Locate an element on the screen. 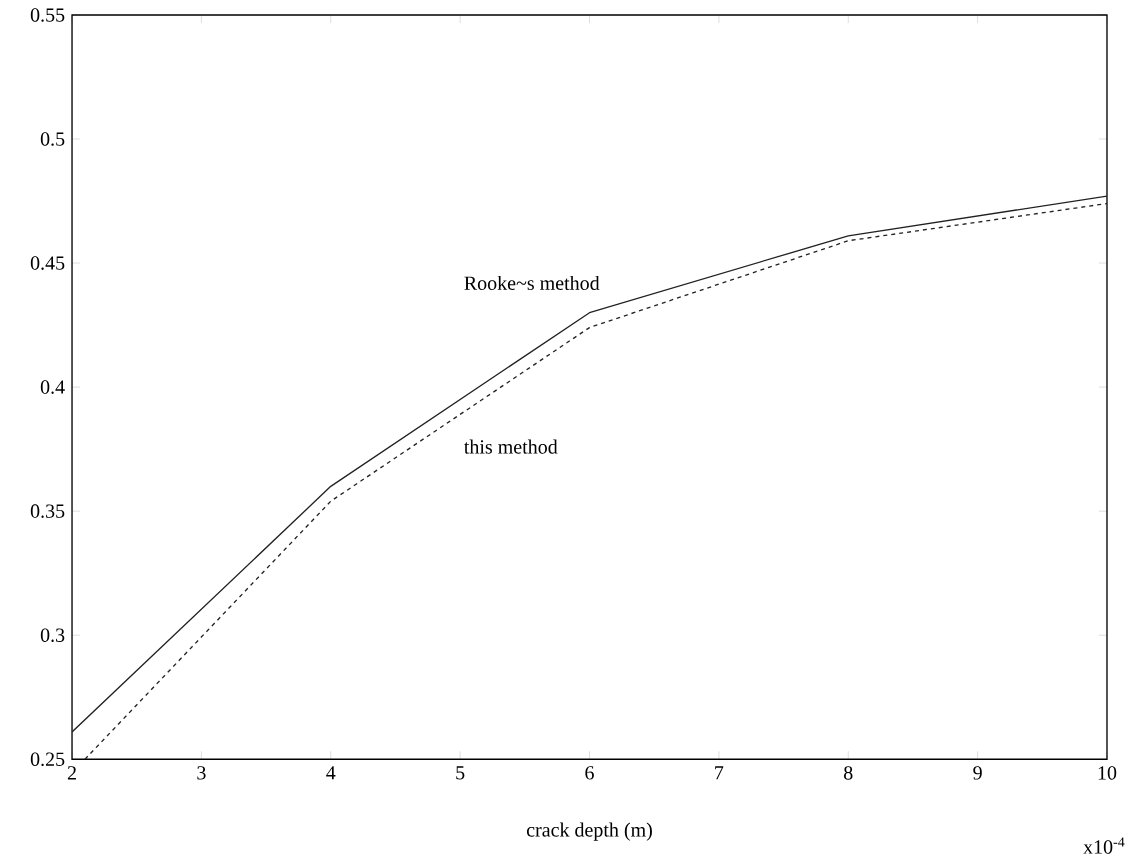  y-tick-label: 0.45 is located at coordinates (47, 263).